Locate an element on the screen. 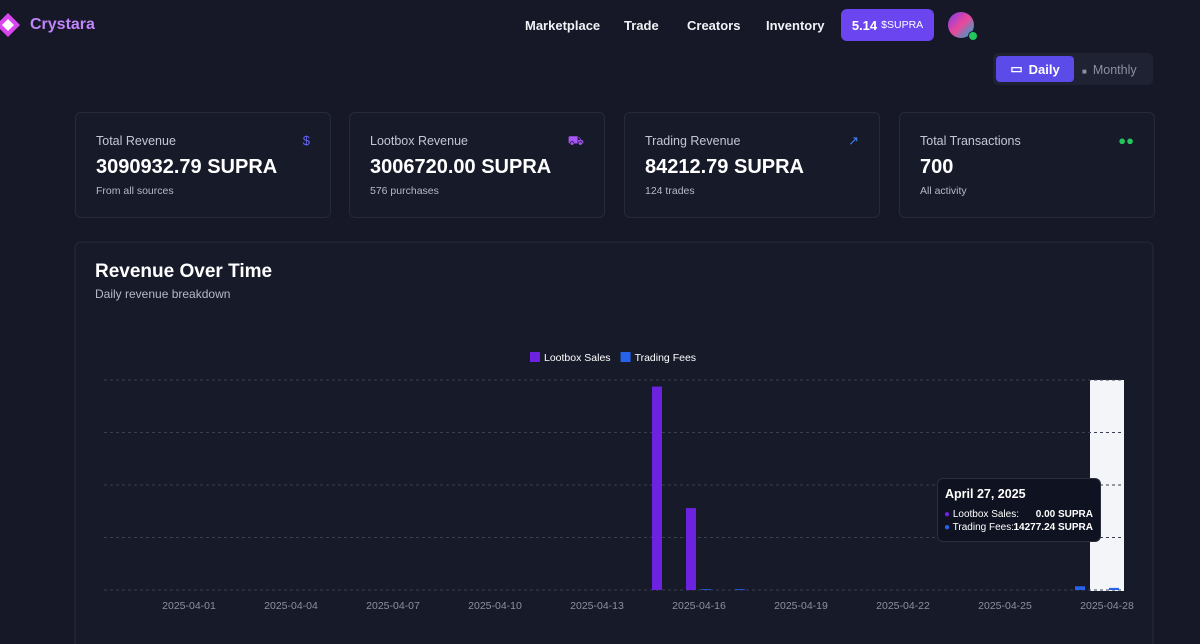 This screenshot has height=644, width=1200. tooltip-row: ● Lootbox Sales: is located at coordinates (981, 514).